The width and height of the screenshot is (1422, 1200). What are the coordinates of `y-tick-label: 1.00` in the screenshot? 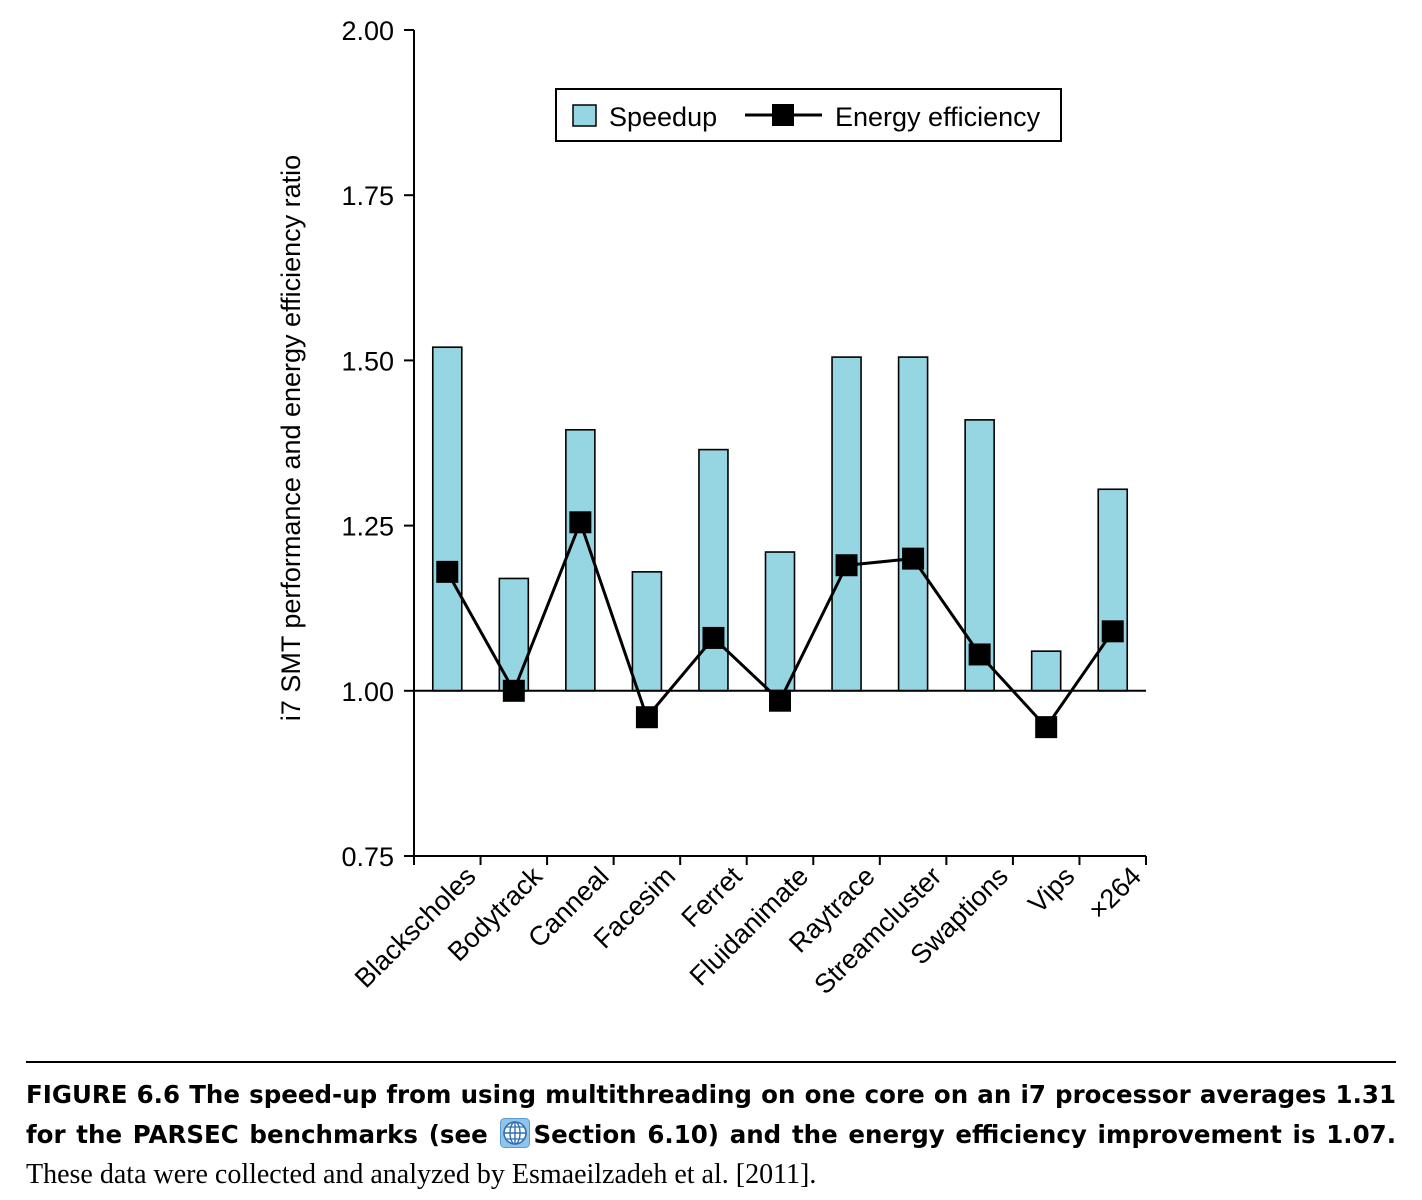 It's located at (367, 692).